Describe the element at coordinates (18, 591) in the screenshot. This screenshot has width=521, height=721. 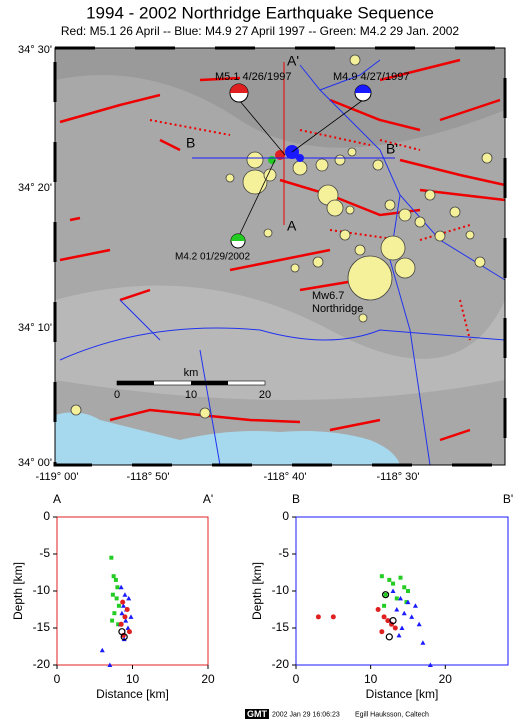
I see `y-axis-label: Depth [km]` at that location.